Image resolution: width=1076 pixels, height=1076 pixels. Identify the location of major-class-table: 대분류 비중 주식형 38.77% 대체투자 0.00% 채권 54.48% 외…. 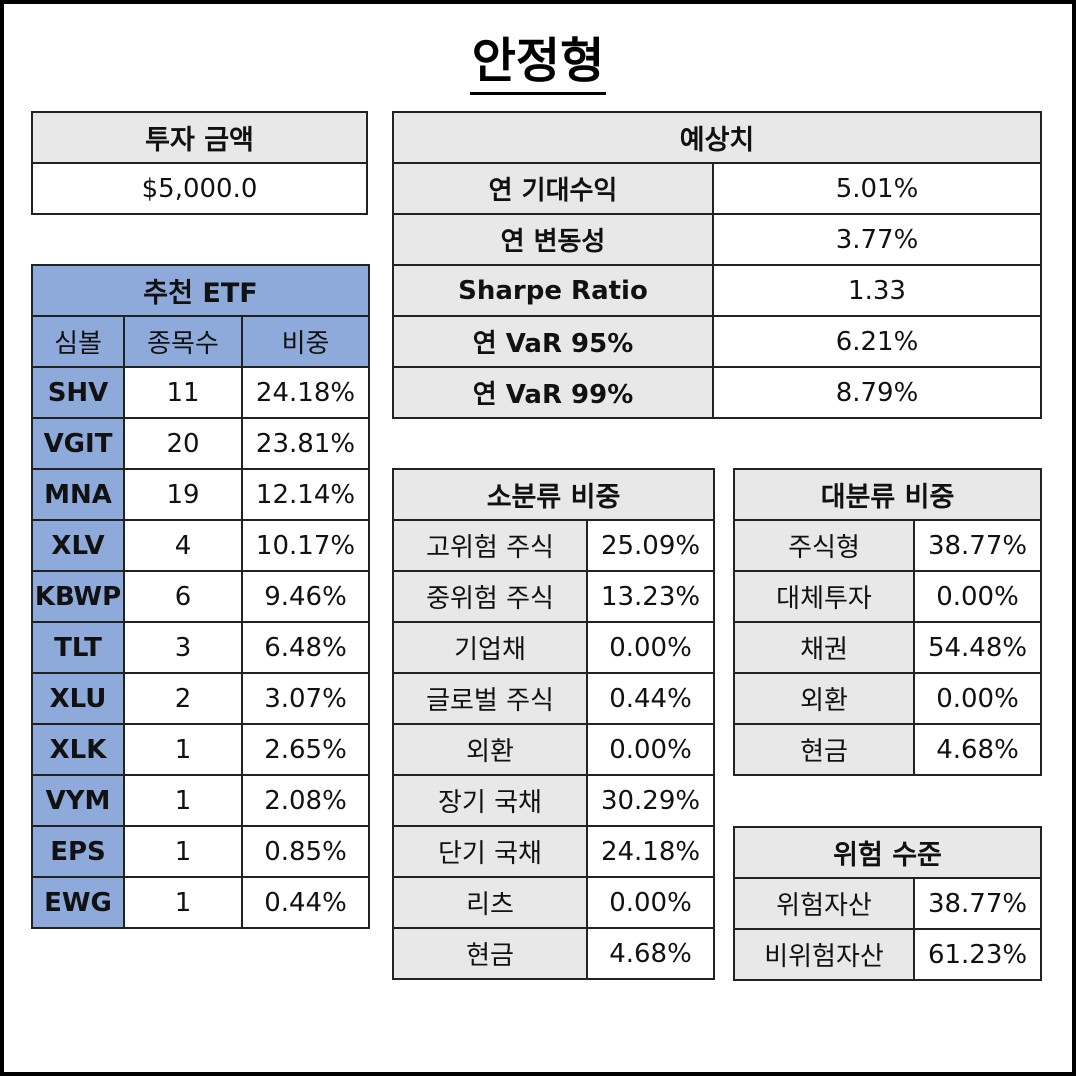
(887, 622).